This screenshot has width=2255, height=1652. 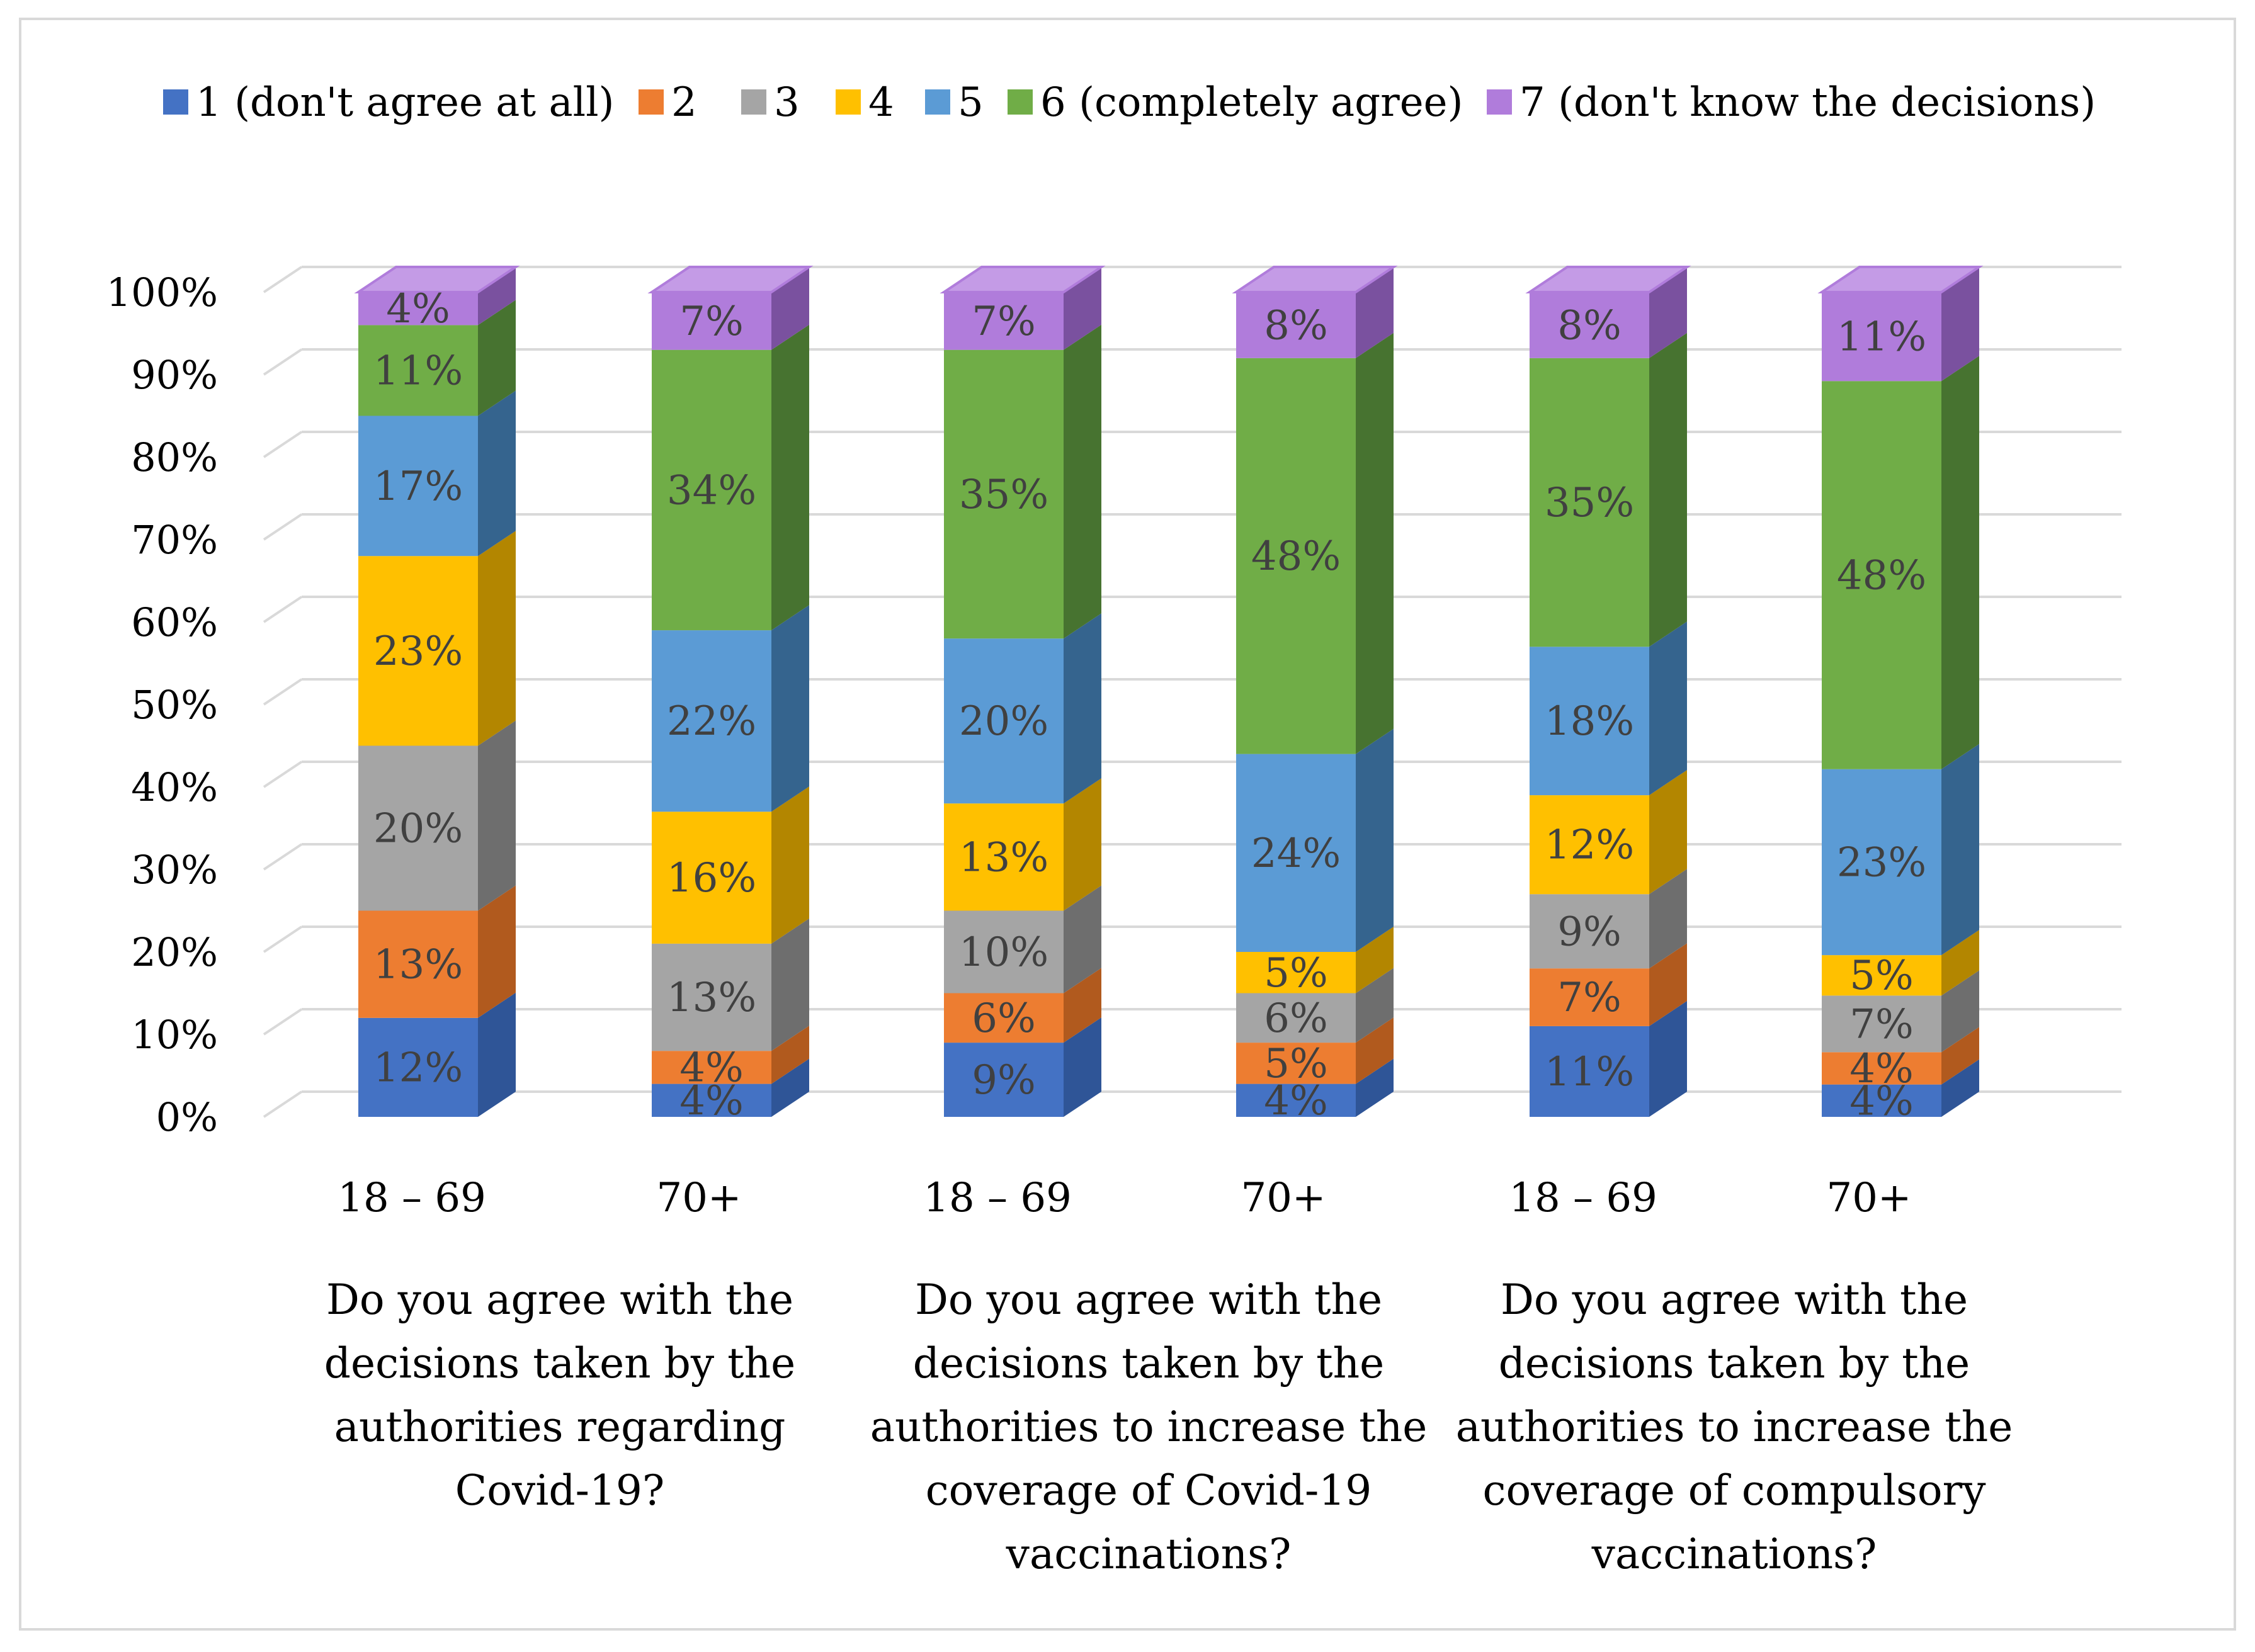 What do you see at coordinates (881, 102) in the screenshot?
I see `legend-label: 4` at bounding box center [881, 102].